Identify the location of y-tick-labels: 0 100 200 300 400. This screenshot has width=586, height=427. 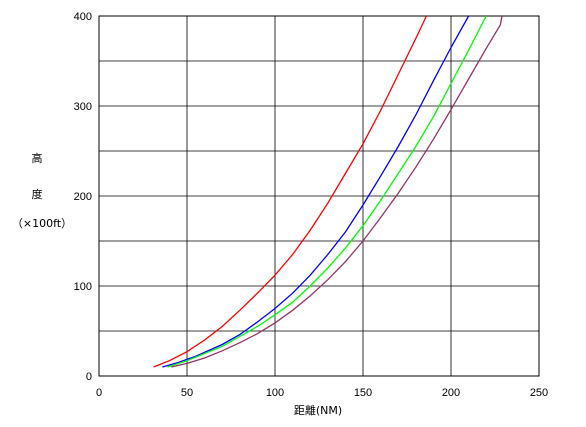
(83, 197).